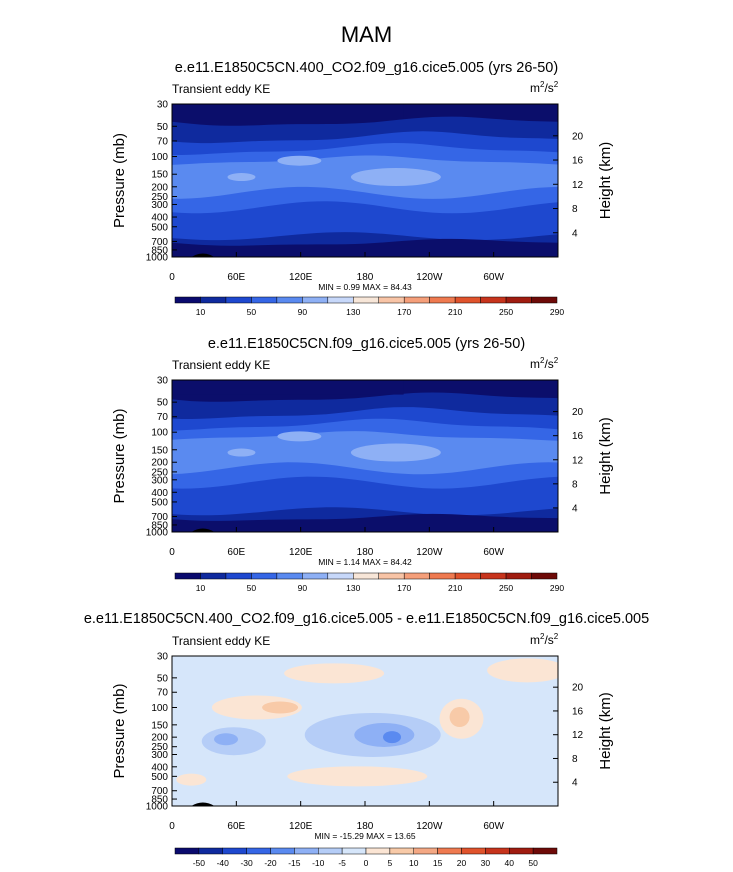 The width and height of the screenshot is (733, 872). Describe the element at coordinates (159, 205) in the screenshot. I see `y-tick-label: 300` at that location.